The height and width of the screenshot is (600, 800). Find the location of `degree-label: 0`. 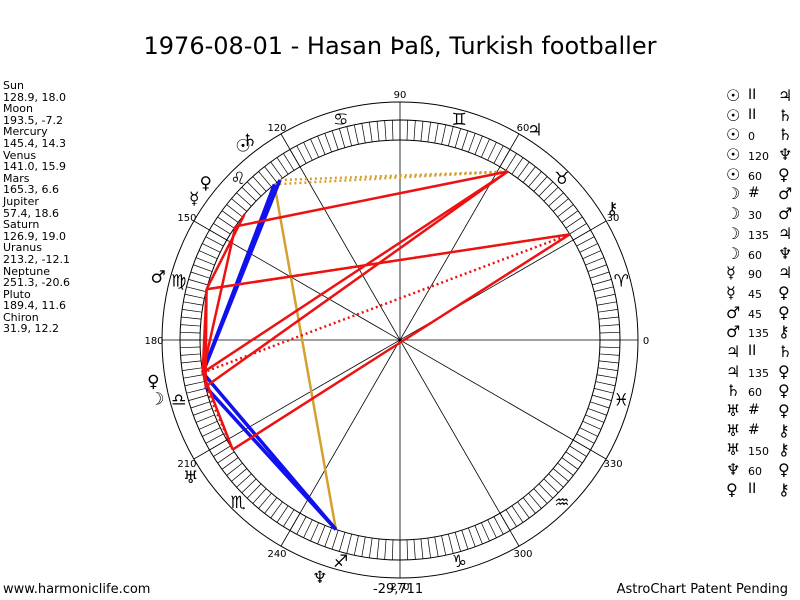

degree-label: 0 is located at coordinates (646, 341).